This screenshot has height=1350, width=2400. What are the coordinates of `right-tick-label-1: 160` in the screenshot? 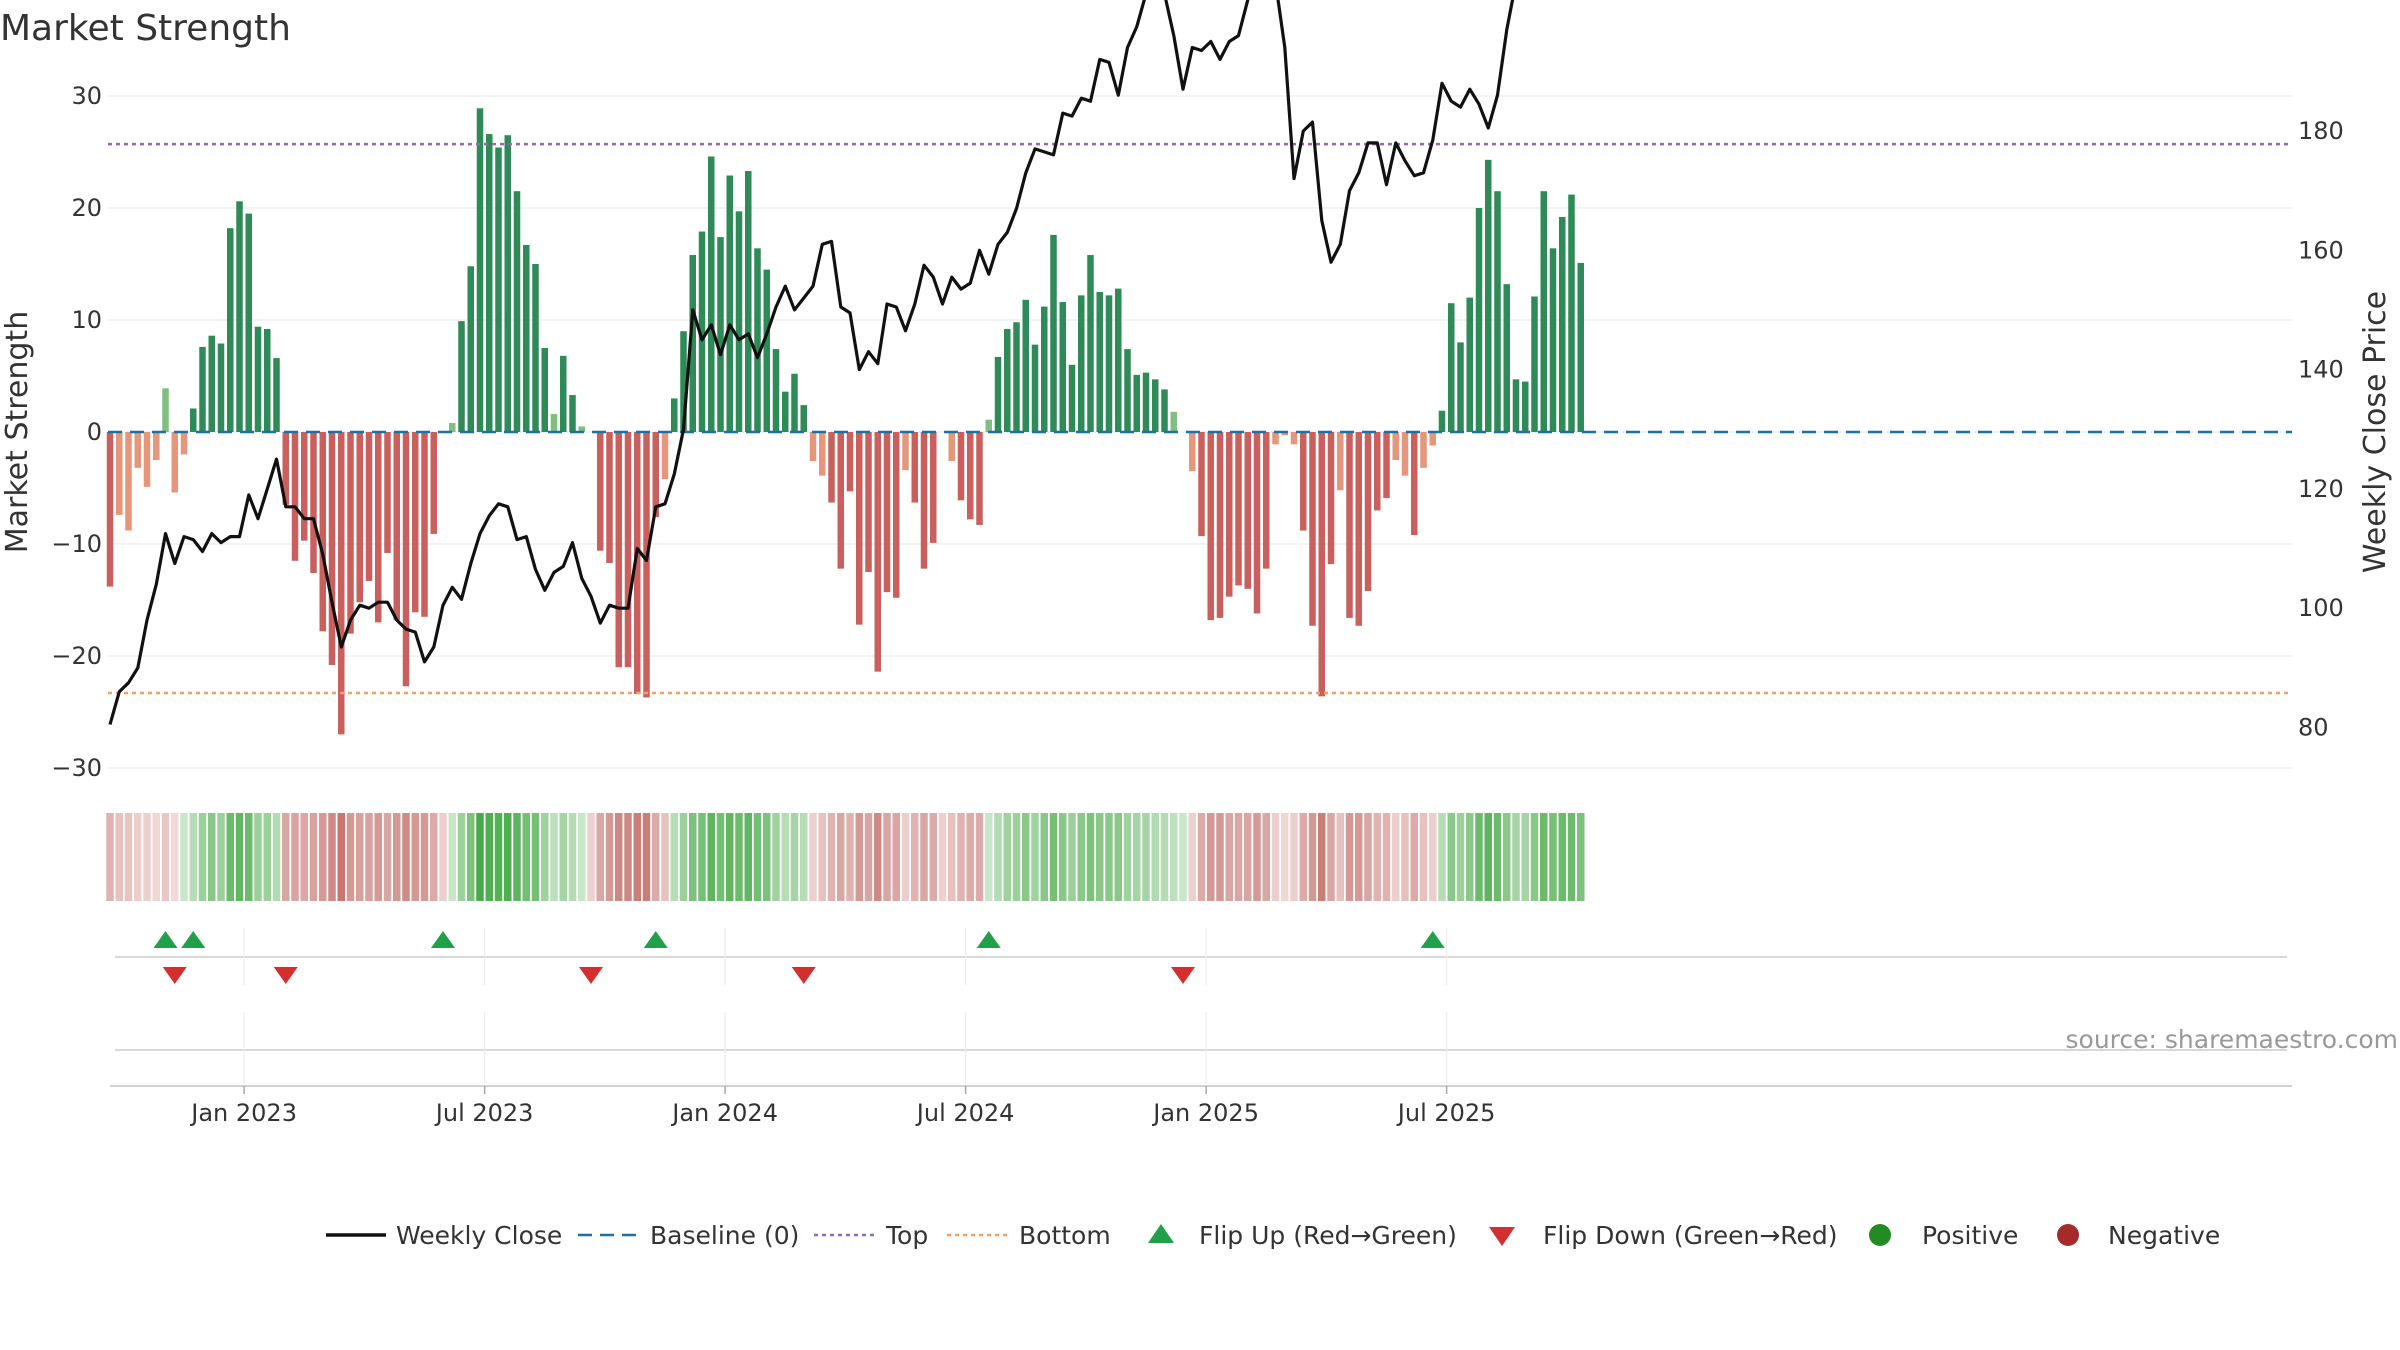 It's located at (2321, 250).